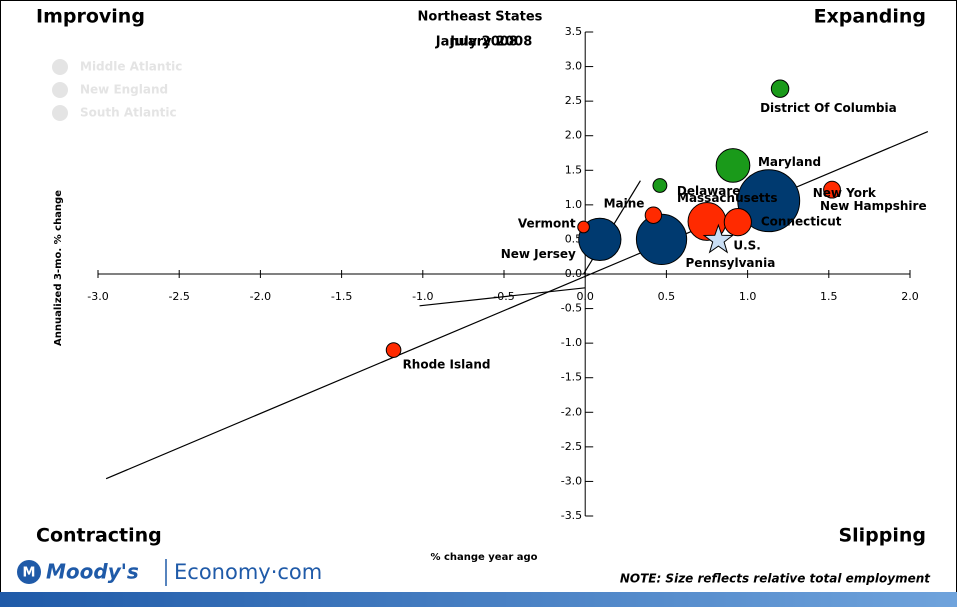 This screenshot has height=611, width=957. I want to click on point-label: Vermont, so click(547, 223).